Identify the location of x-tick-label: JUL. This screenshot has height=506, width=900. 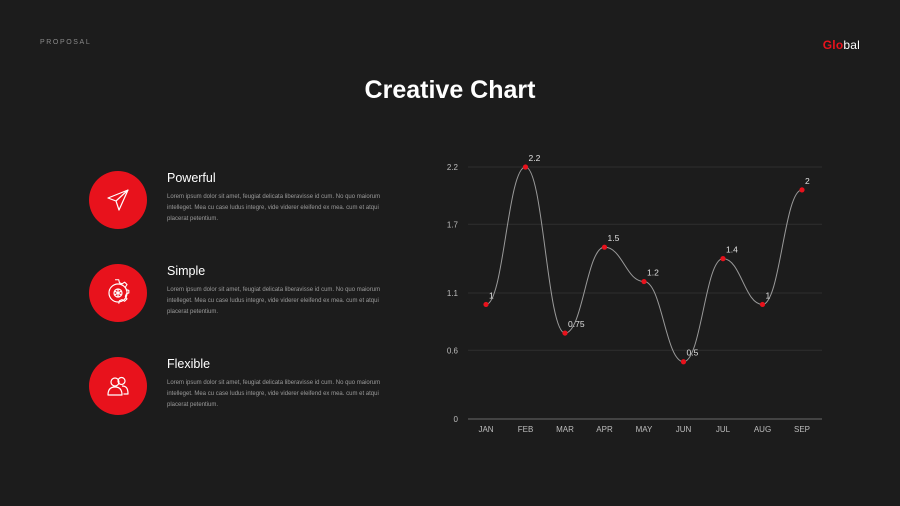
(723, 429).